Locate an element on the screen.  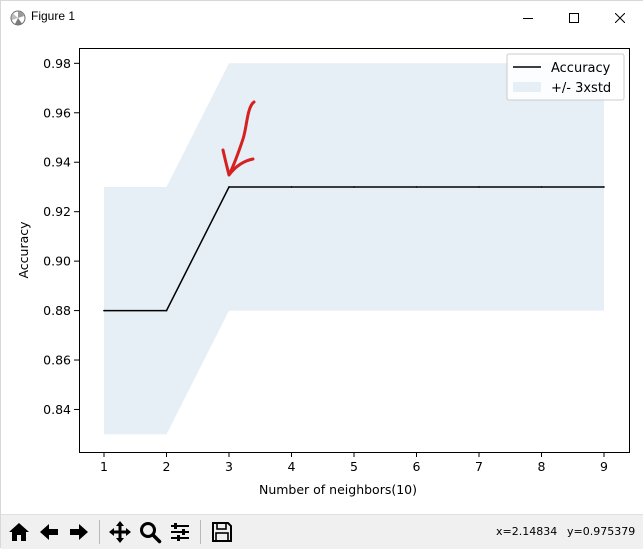
y-tick-label: 0.88 is located at coordinates (57, 310).